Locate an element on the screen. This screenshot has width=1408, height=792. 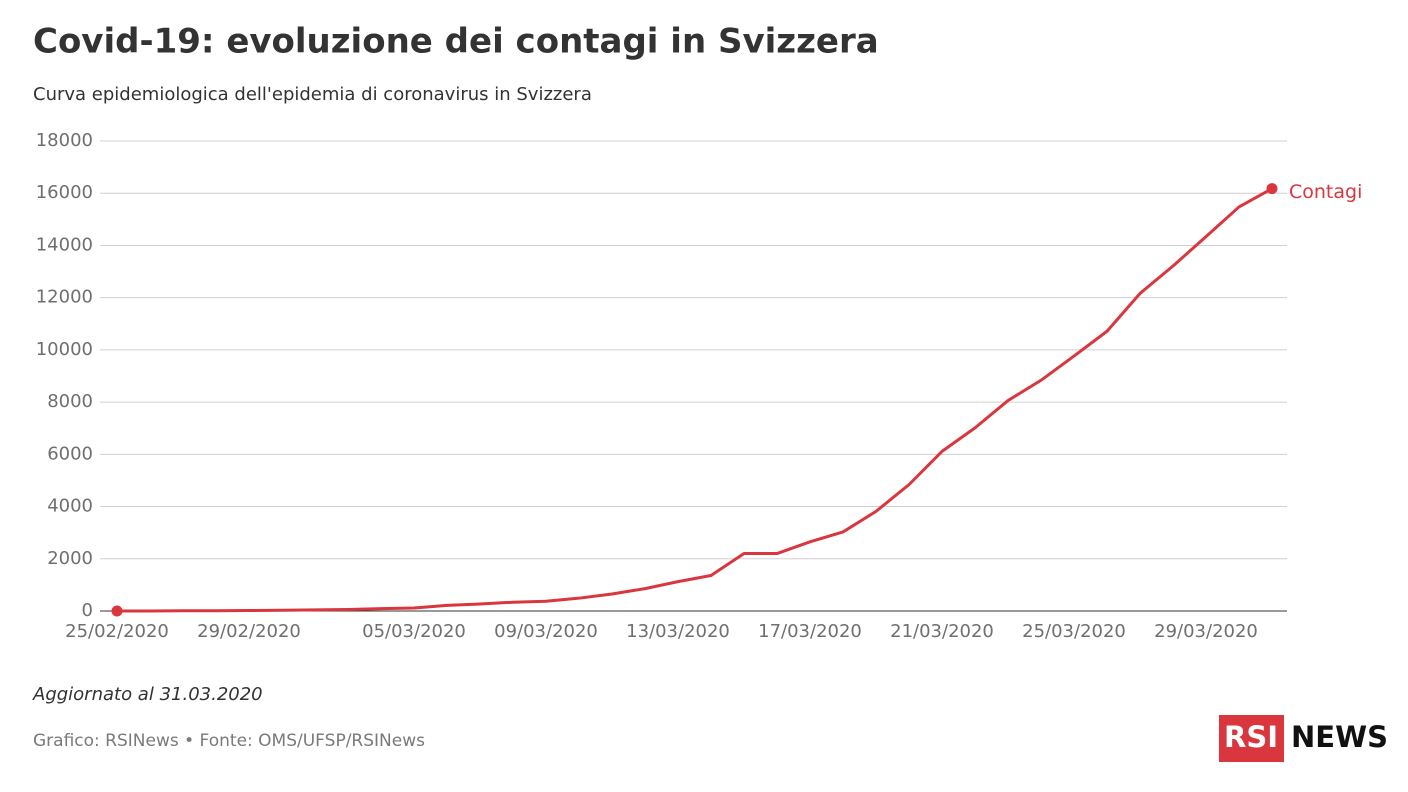
y-tick-label: 12000 is located at coordinates (64, 297).